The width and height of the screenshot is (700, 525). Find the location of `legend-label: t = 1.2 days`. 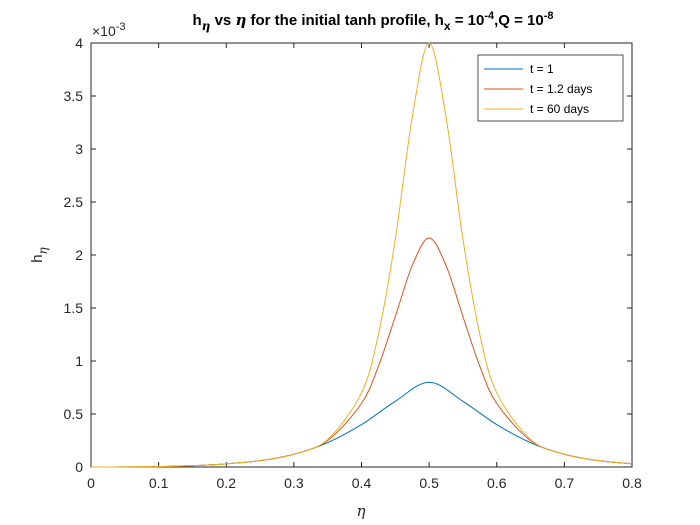

legend-label: t = 1.2 days is located at coordinates (561, 89).